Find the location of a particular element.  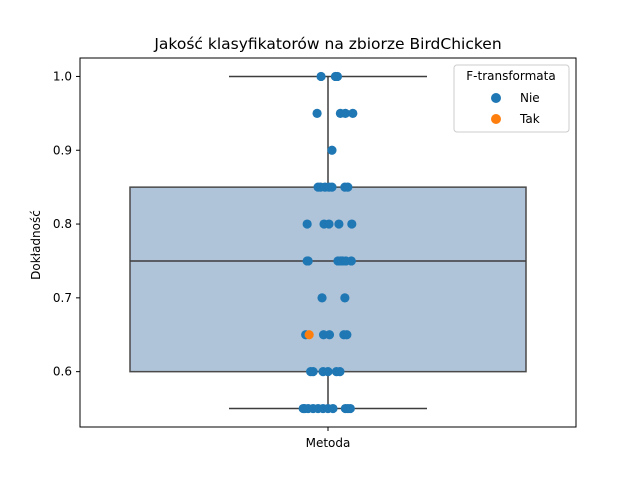

y-tick-label-3: 0.9 is located at coordinates (62, 150).